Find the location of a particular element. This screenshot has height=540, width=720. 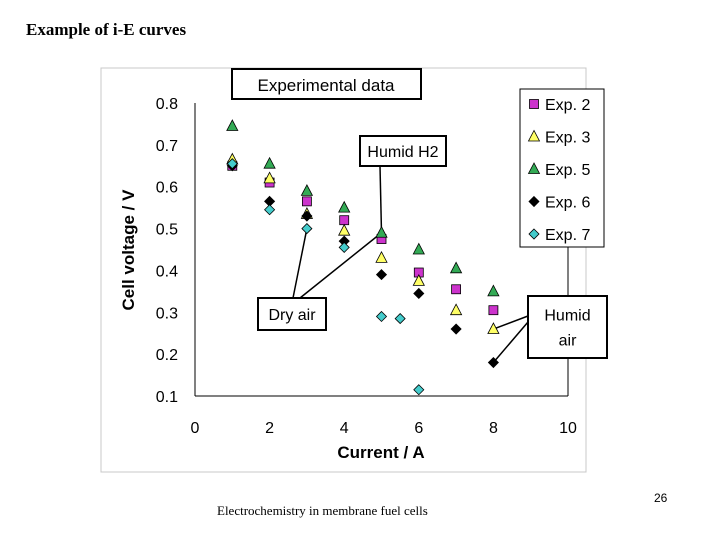

annotation-label: Dry air is located at coordinates (292, 315).